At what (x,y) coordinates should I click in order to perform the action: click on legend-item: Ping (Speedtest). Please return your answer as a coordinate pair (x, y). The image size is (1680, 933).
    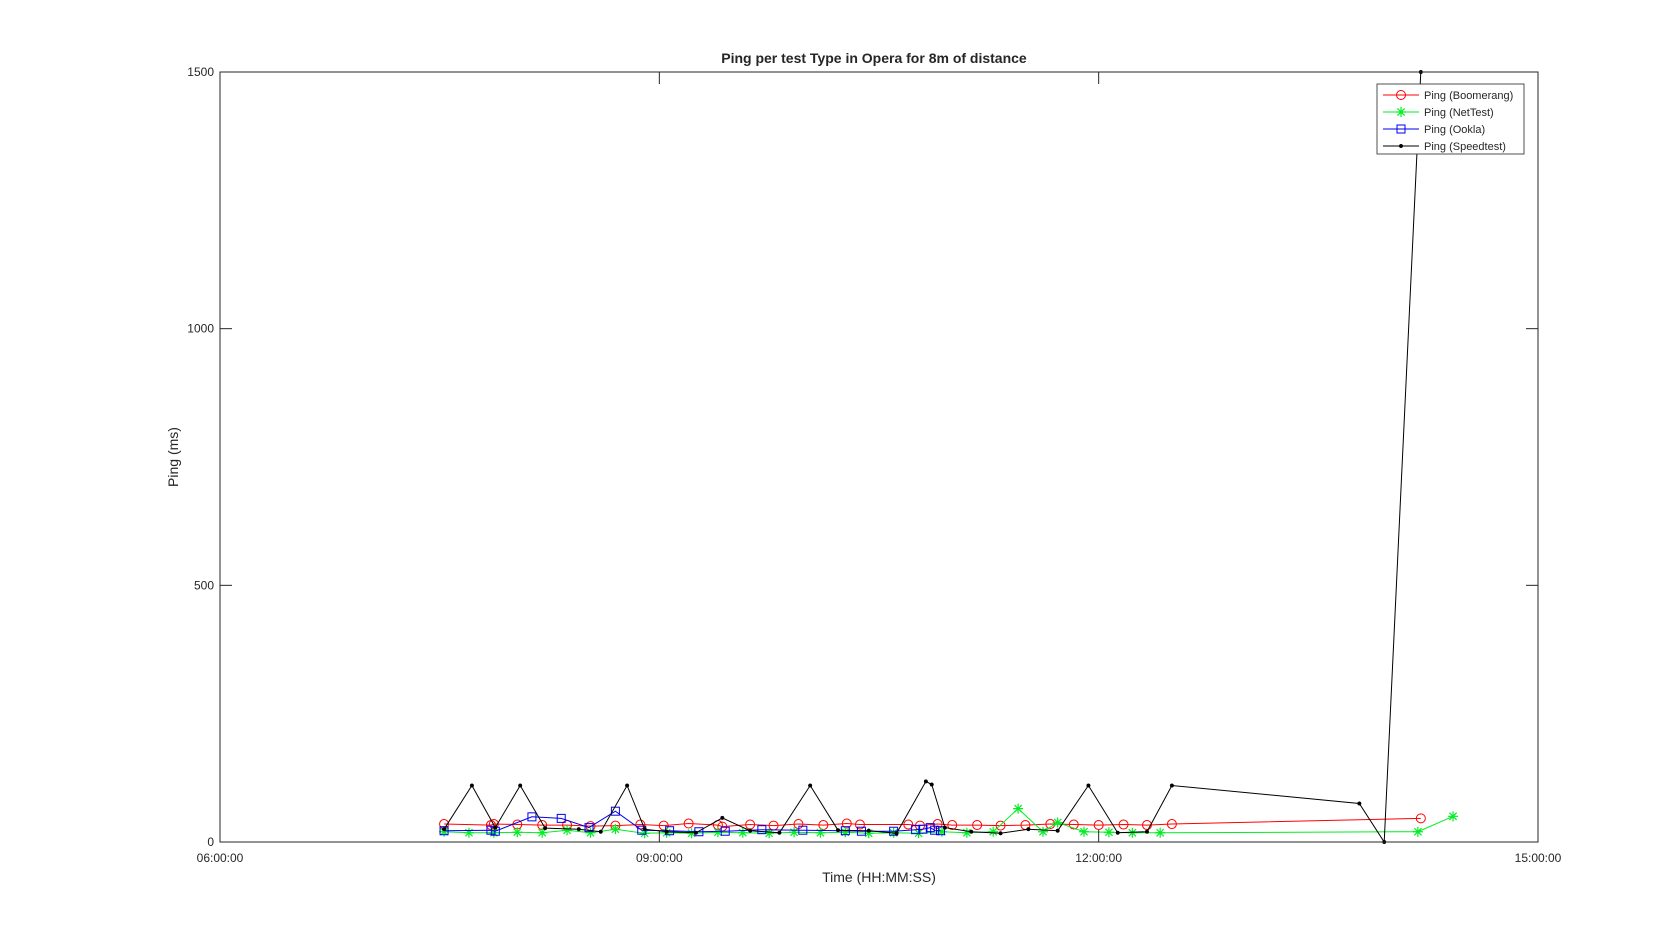
    Looking at the image, I should click on (1444, 147).